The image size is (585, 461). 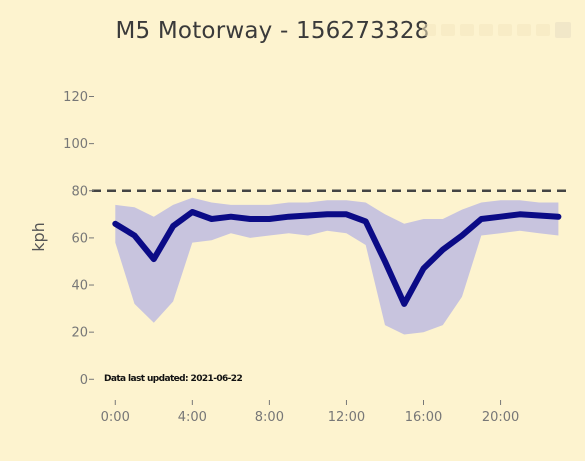 I want to click on modebar, so click(x=496, y=30).